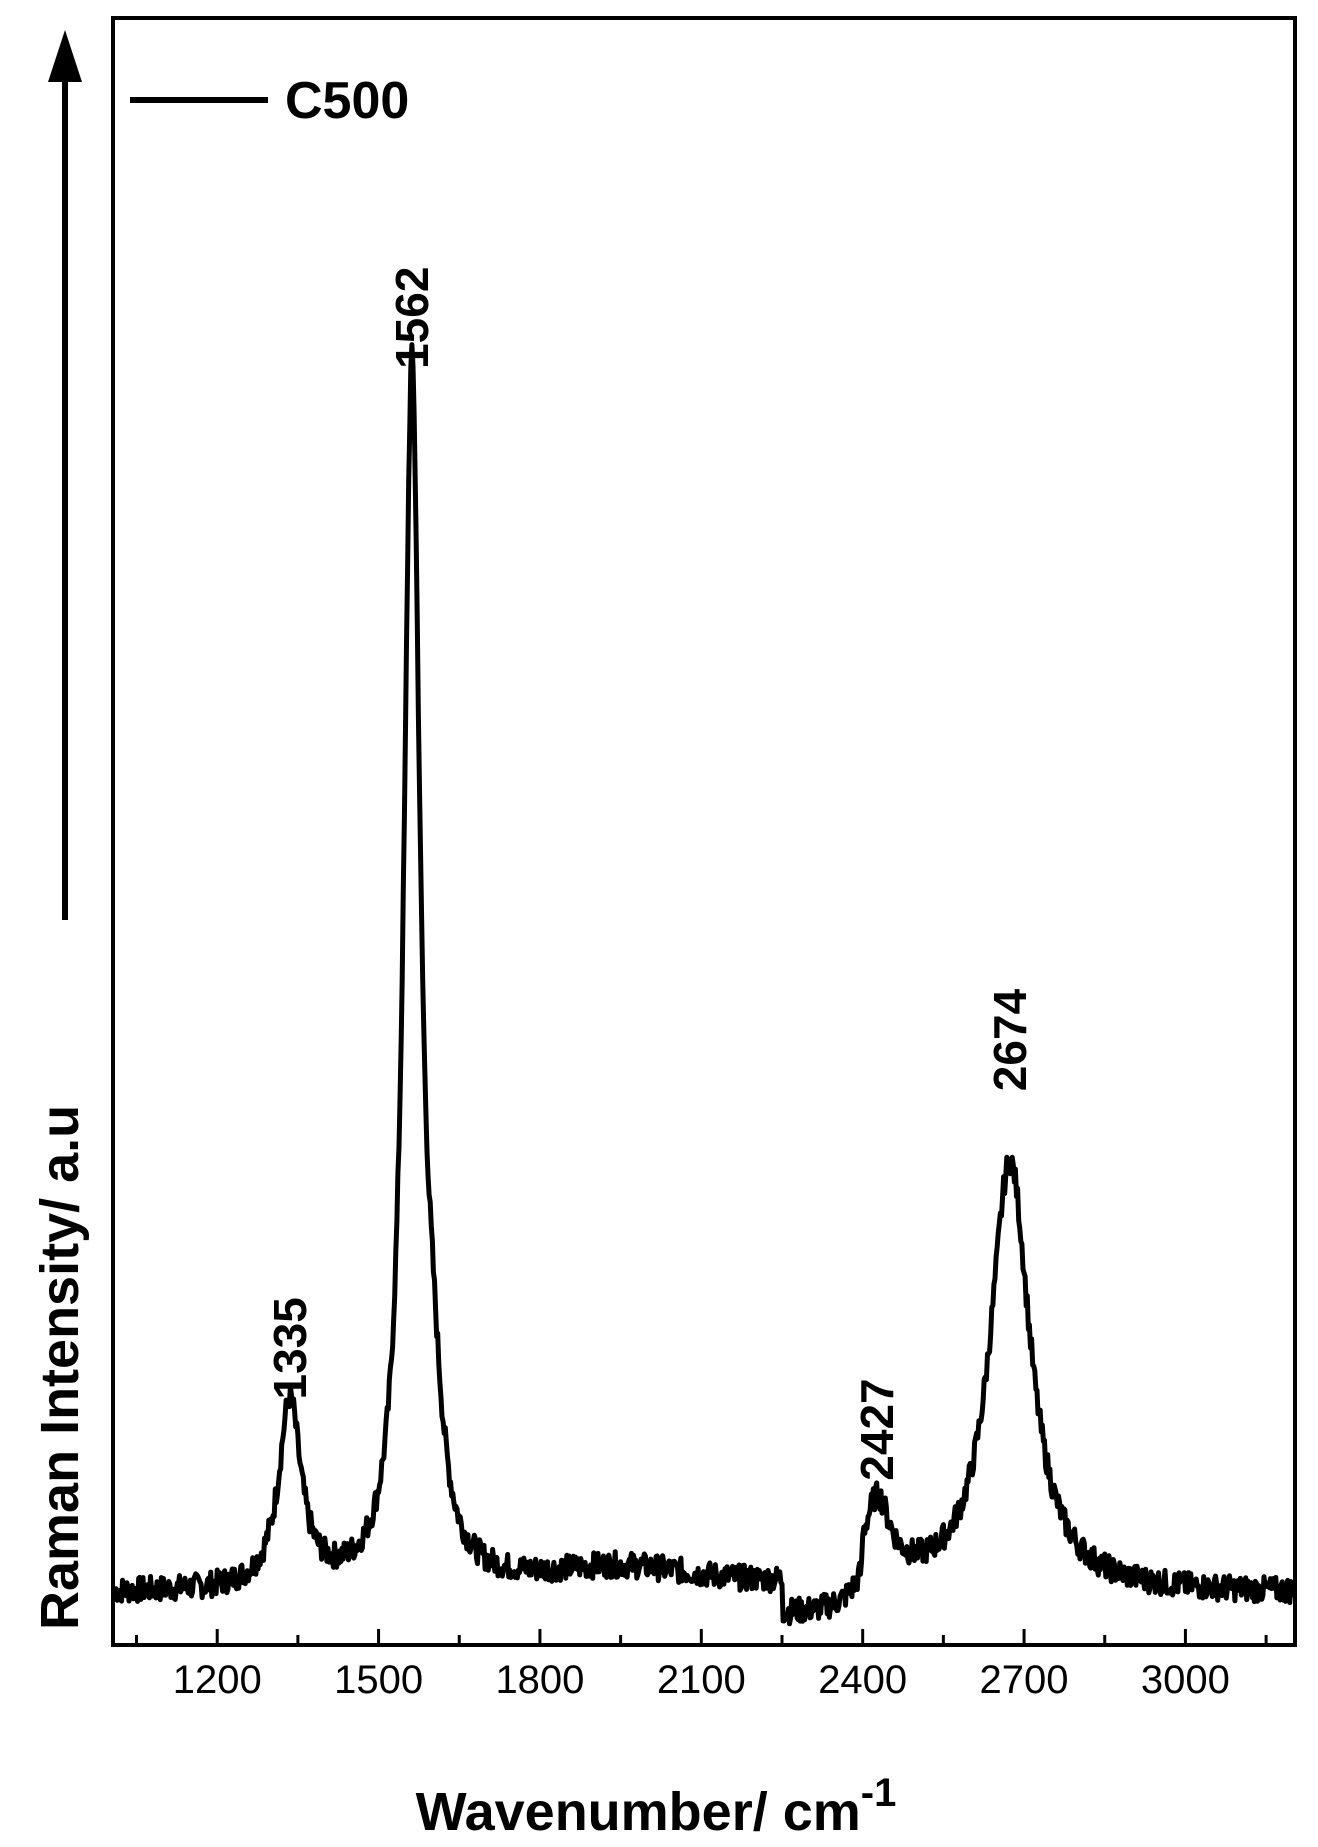 This screenshot has width=1318, height=1847. What do you see at coordinates (1010, 1039) in the screenshot?
I see `peak-label-2674: 2674` at bounding box center [1010, 1039].